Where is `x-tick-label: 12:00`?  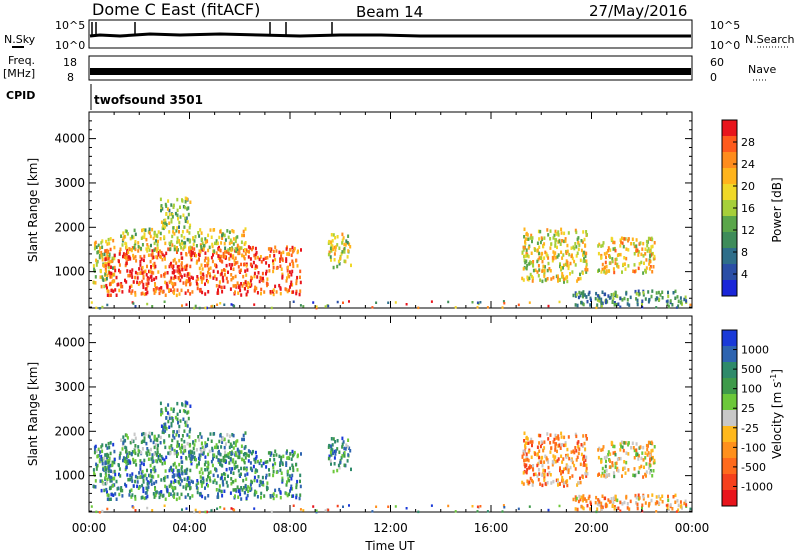
x-tick-label: 12:00 is located at coordinates (390, 528).